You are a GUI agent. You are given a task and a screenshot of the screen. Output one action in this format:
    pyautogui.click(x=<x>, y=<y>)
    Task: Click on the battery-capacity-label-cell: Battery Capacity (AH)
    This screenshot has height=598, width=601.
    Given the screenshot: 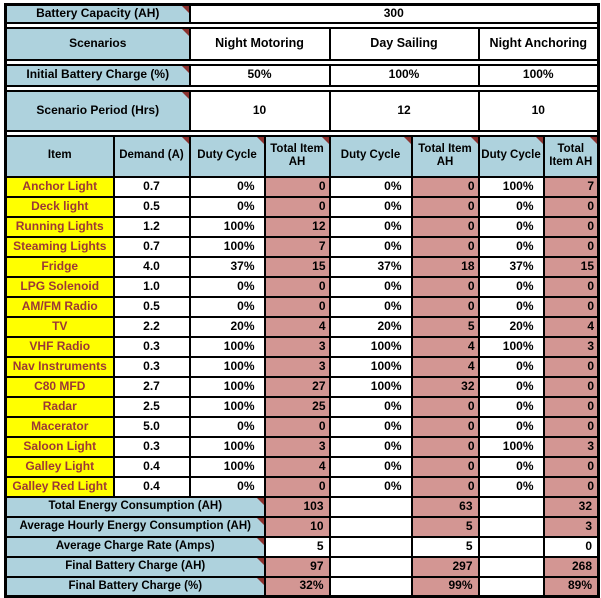 What is the action you would take?
    pyautogui.click(x=97, y=13)
    